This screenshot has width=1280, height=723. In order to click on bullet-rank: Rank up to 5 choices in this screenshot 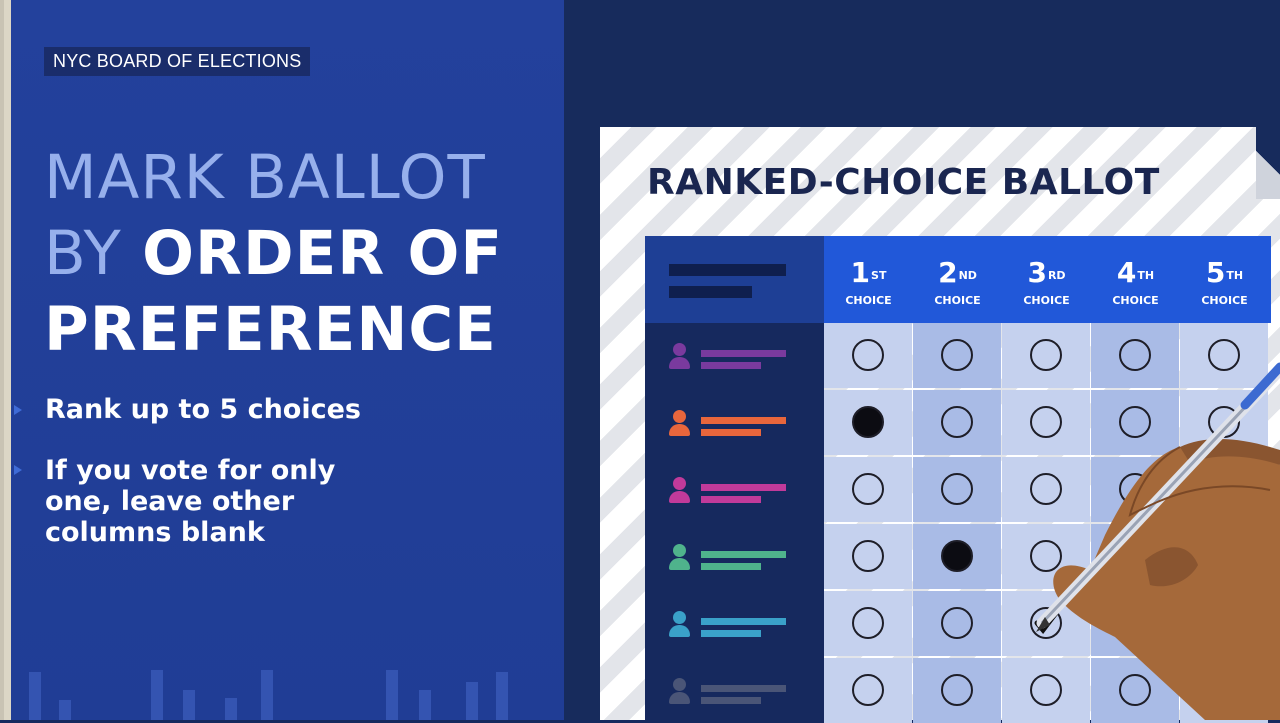, I will do `click(203, 409)`.